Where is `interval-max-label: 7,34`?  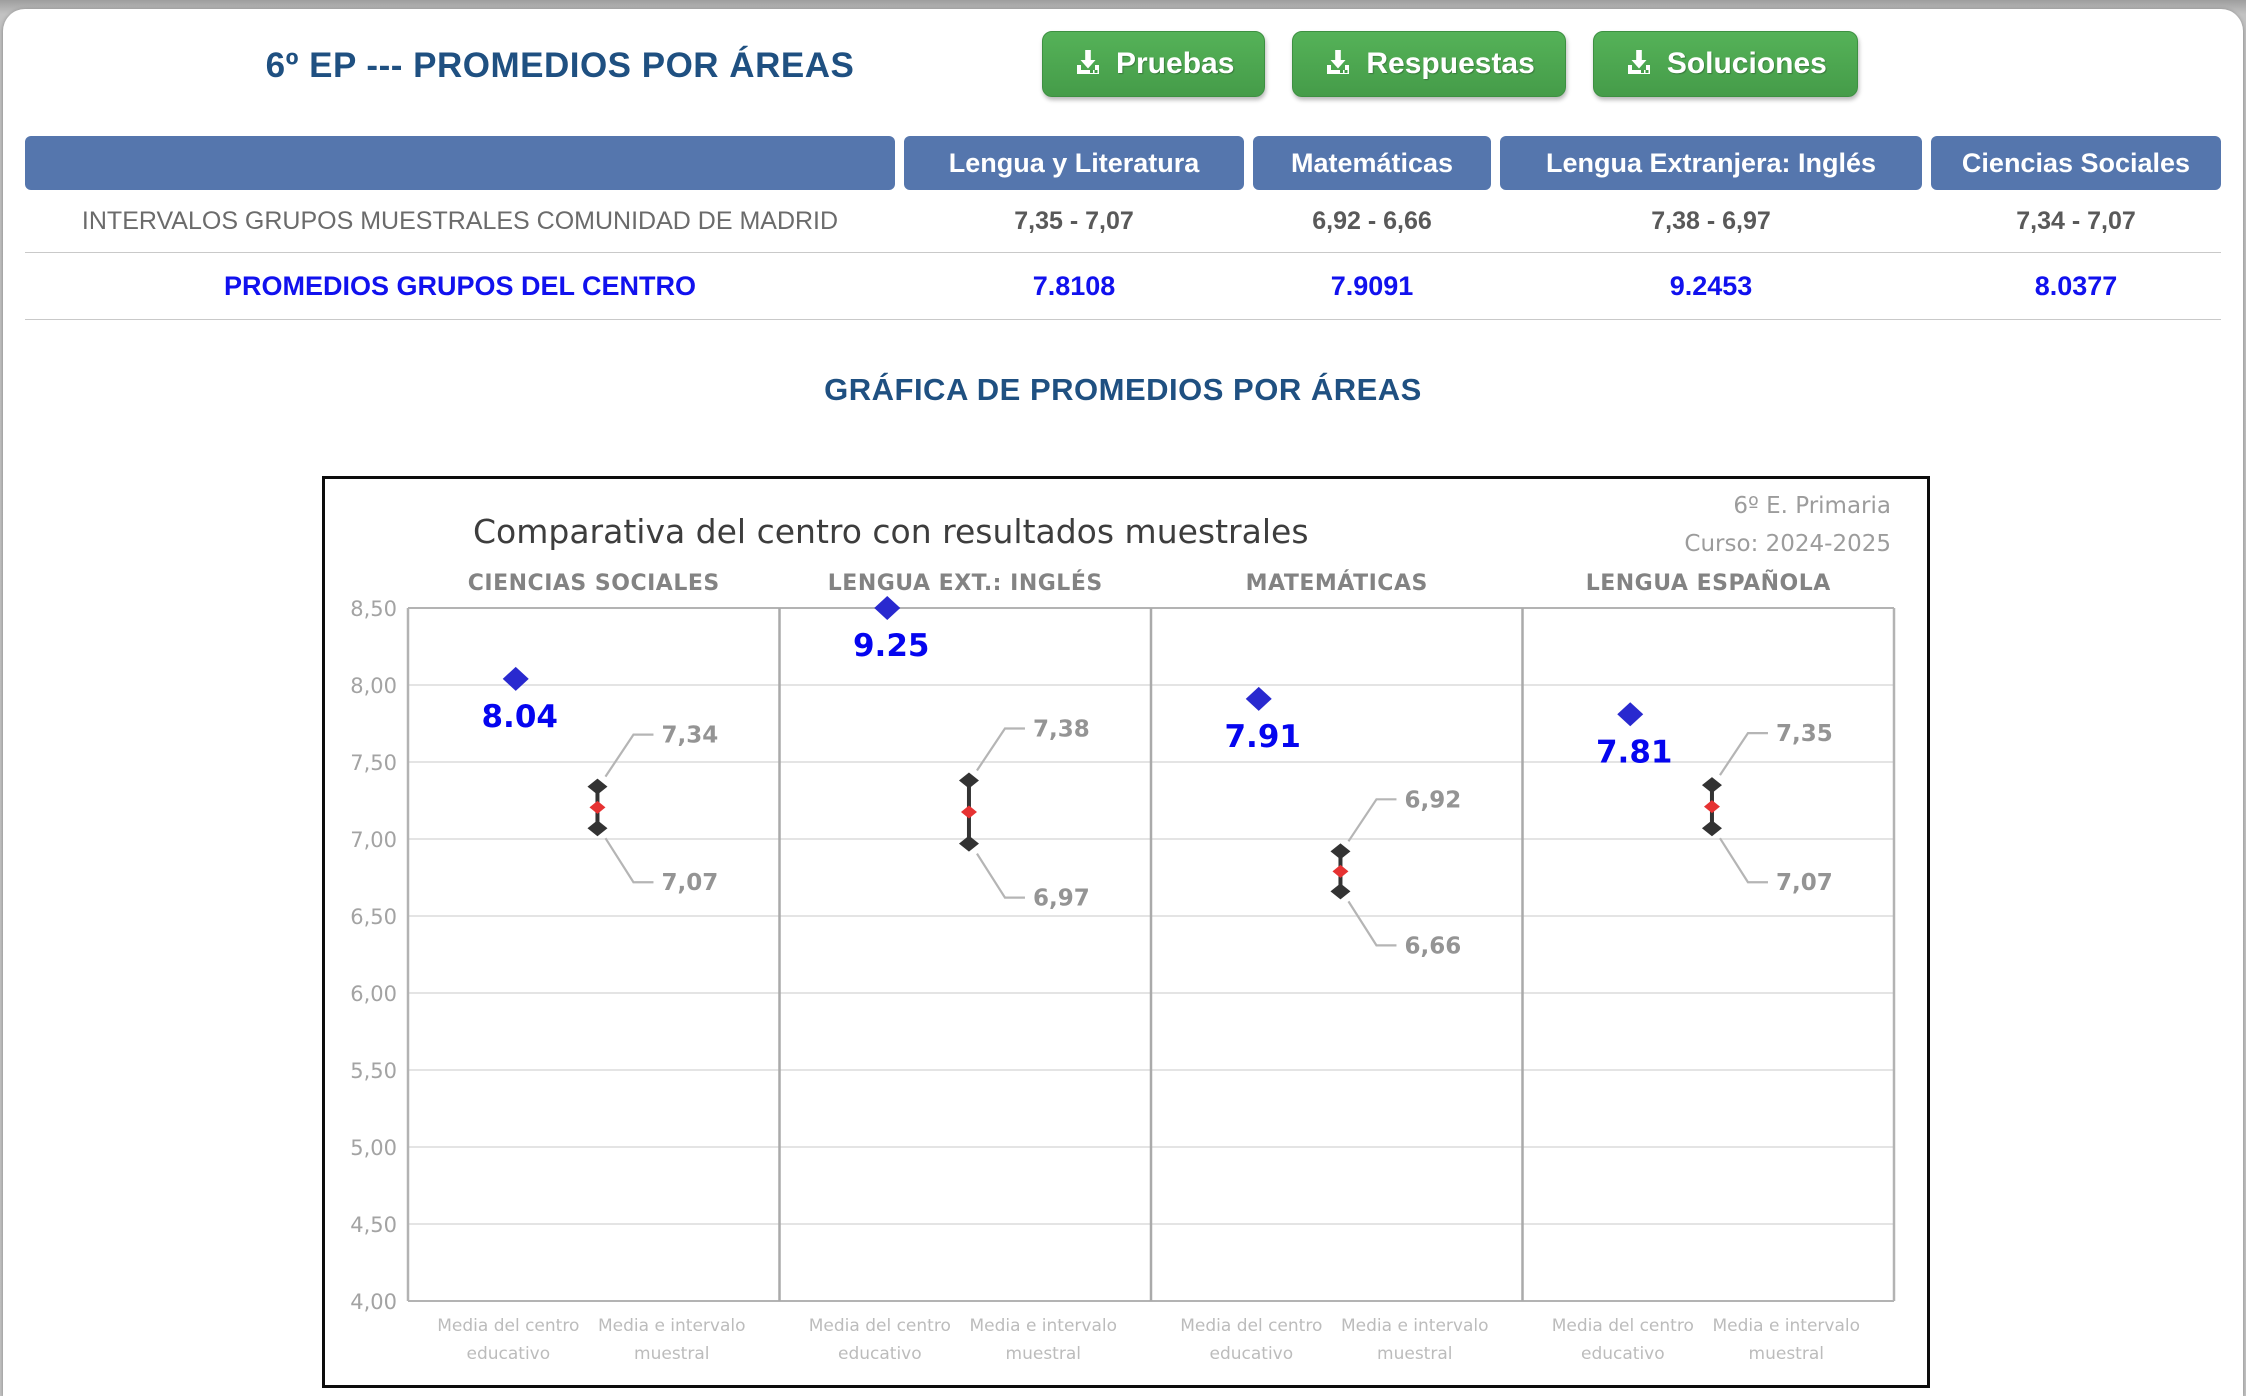
interval-max-label: 7,34 is located at coordinates (689, 736).